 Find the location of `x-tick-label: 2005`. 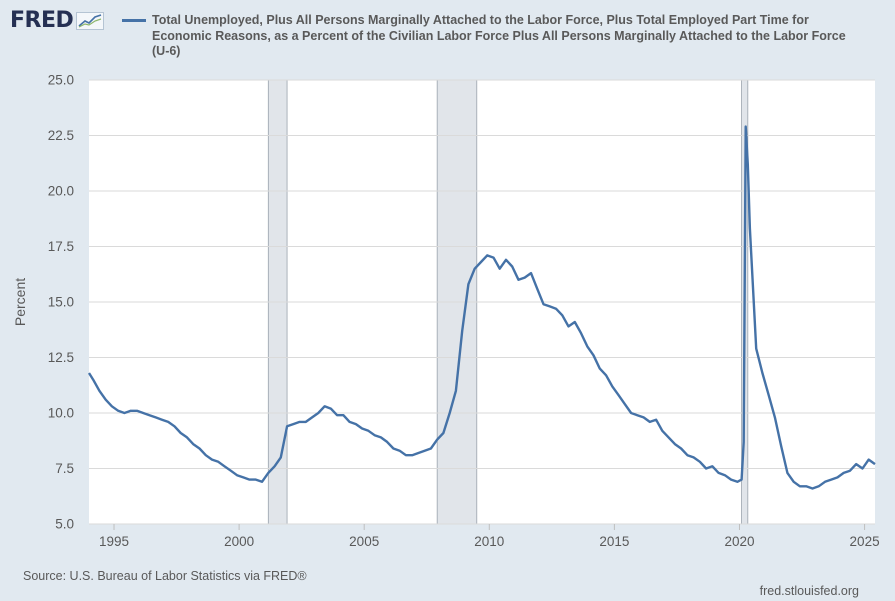

x-tick-label: 2005 is located at coordinates (364, 541).